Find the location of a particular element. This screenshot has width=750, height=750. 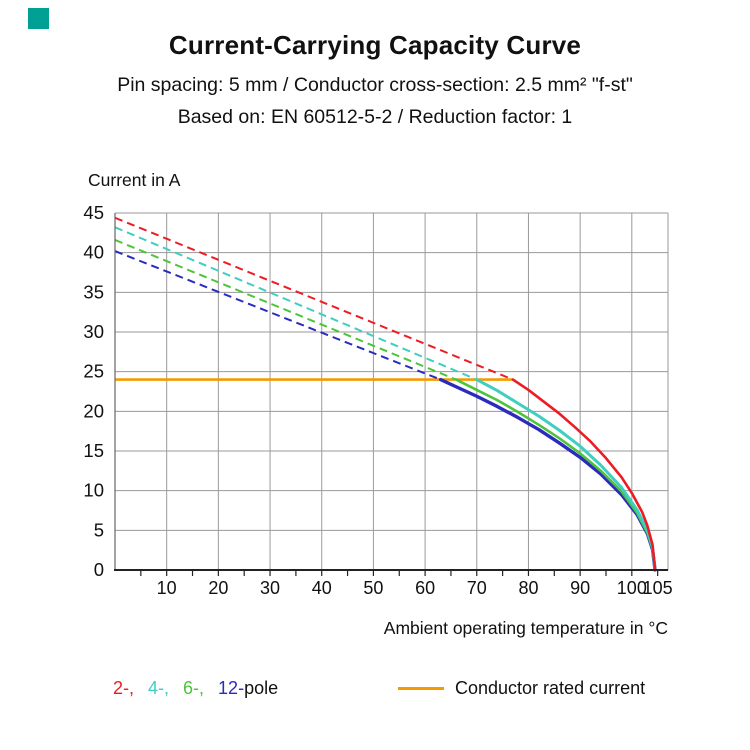

4-pole-derated-dashed-curve is located at coordinates (296, 303).